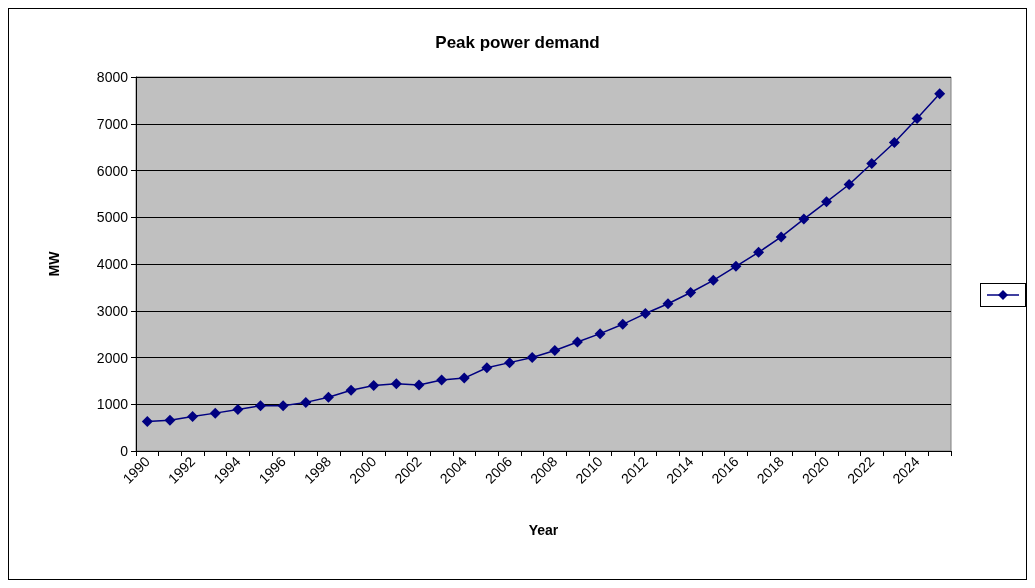 The width and height of the screenshot is (1035, 588). What do you see at coordinates (112, 217) in the screenshot?
I see `y-tick-label: 5000` at bounding box center [112, 217].